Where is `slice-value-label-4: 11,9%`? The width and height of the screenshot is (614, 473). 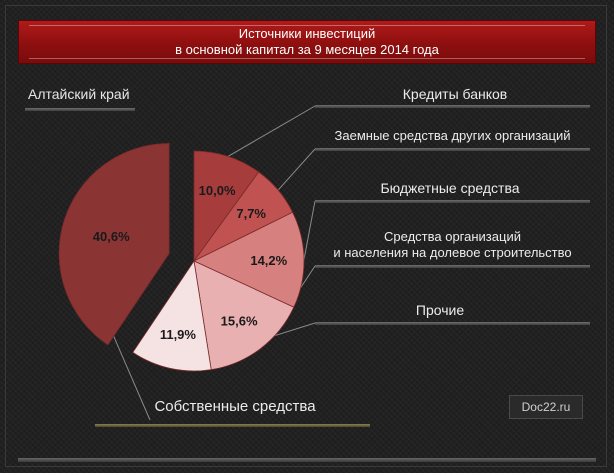
slice-value-label-4: 11,9% is located at coordinates (178, 334).